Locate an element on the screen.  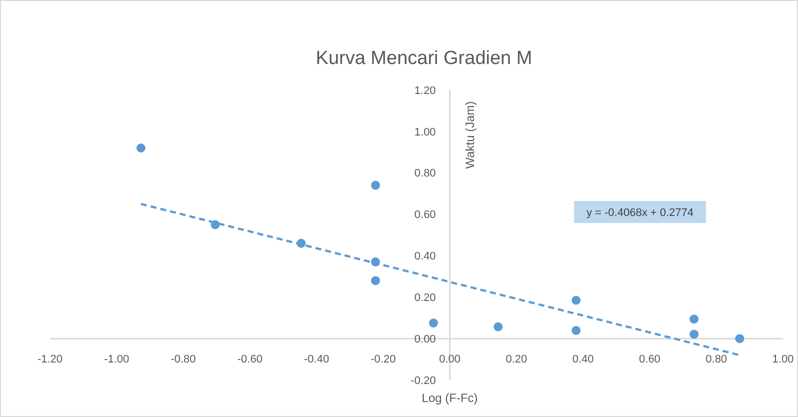
x-tick-label: 0.20 is located at coordinates (517, 360).